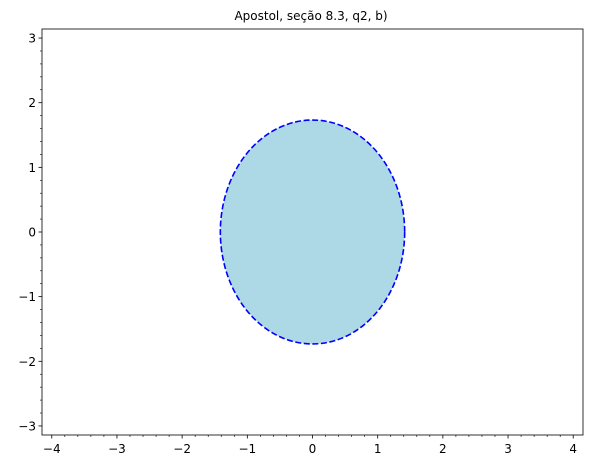  I want to click on y-tick-label: −3, so click(27, 426).